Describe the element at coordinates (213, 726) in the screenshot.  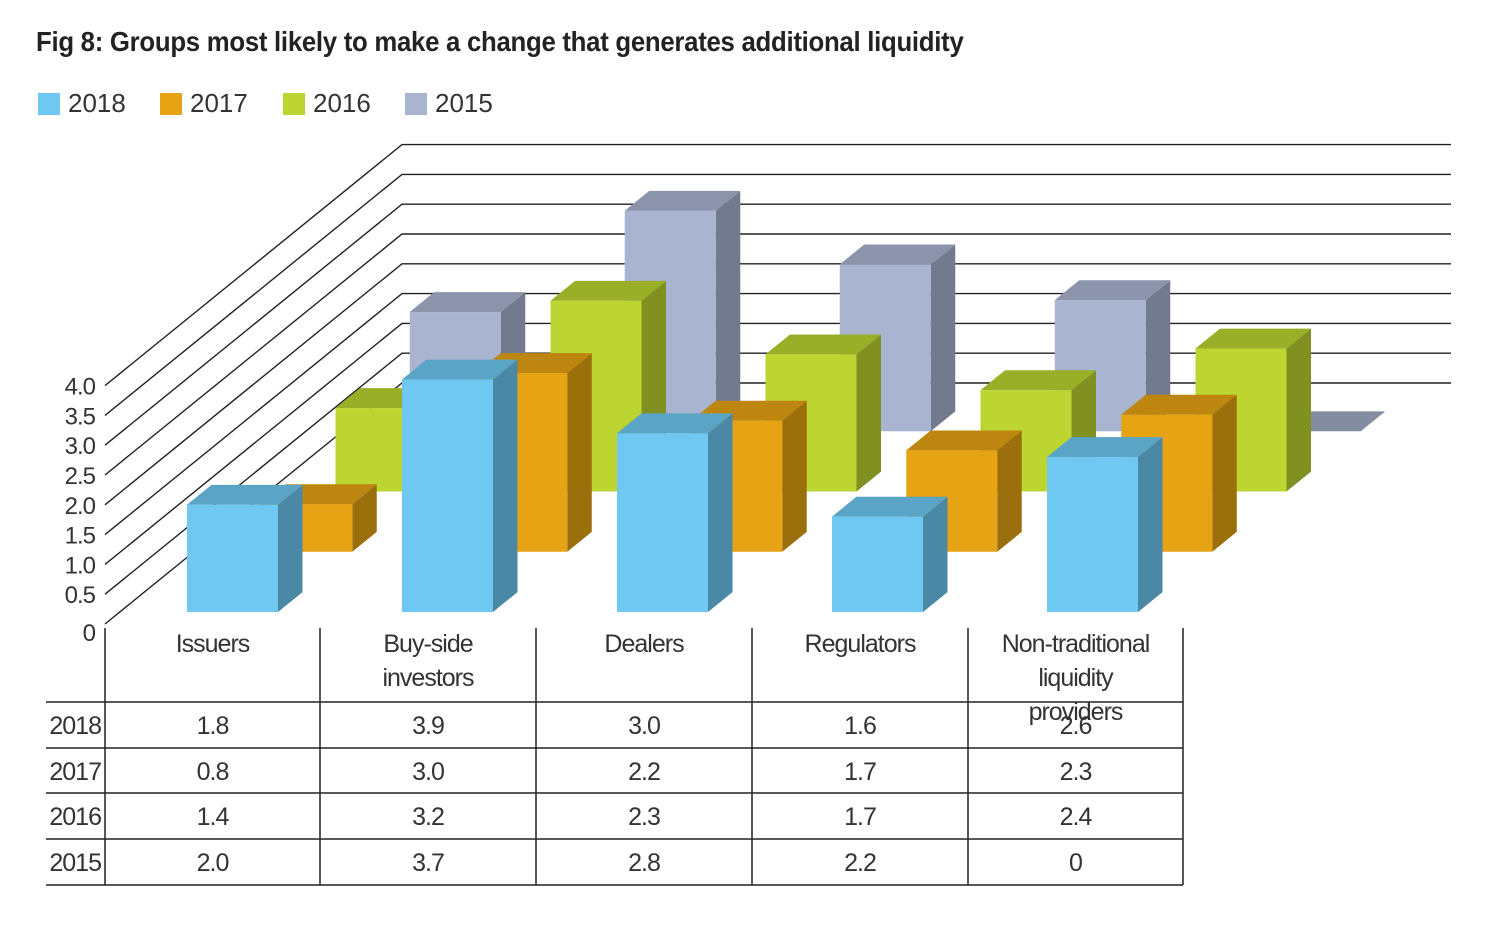
I see `table-value-2018-0: 1.8` at that location.